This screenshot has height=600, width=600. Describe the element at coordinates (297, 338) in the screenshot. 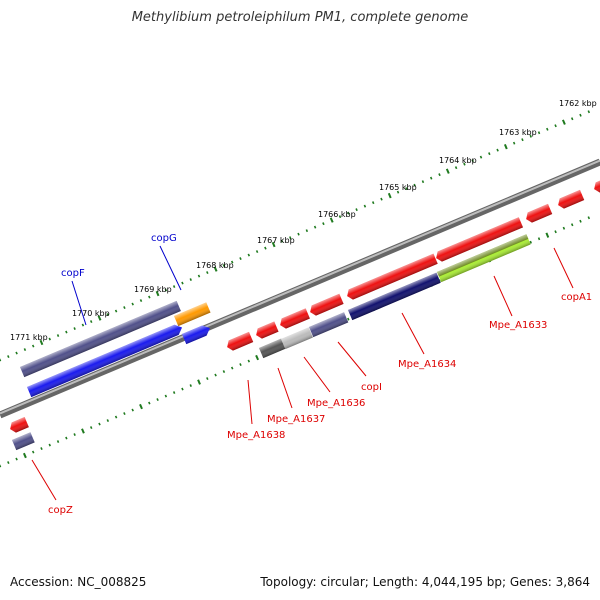

I see `gene-feature-gray-light` at that location.